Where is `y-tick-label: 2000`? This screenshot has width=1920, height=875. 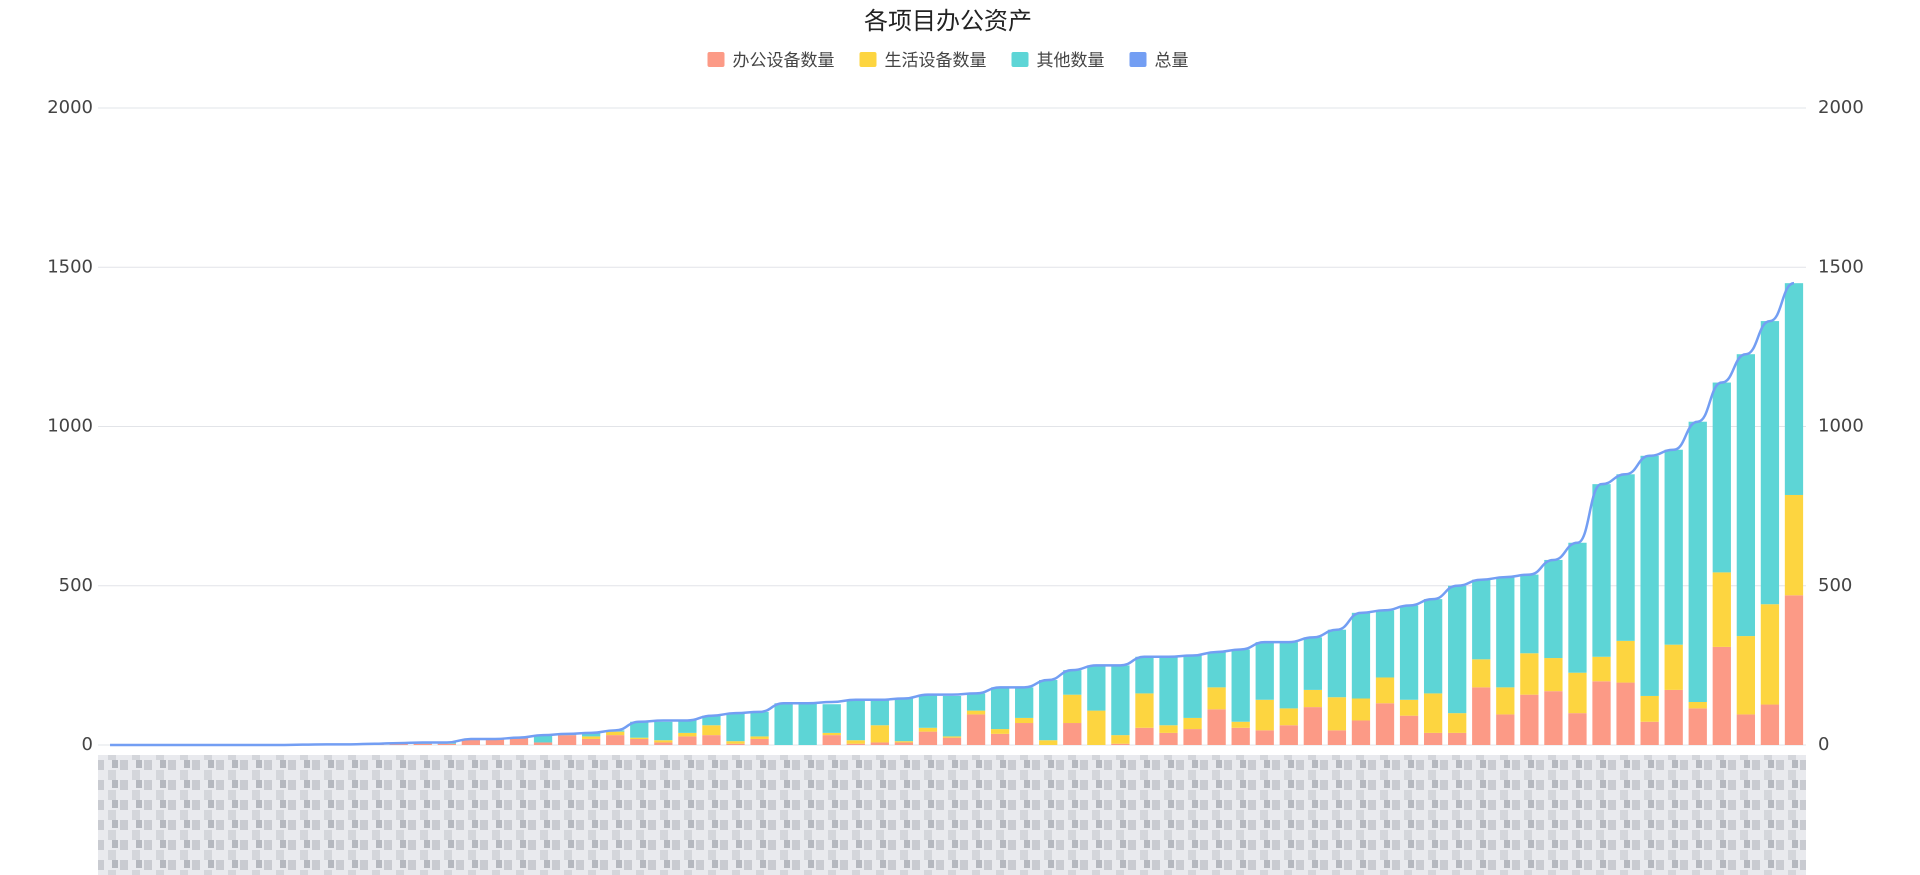
y-tick-label: 2000 is located at coordinates (70, 107).